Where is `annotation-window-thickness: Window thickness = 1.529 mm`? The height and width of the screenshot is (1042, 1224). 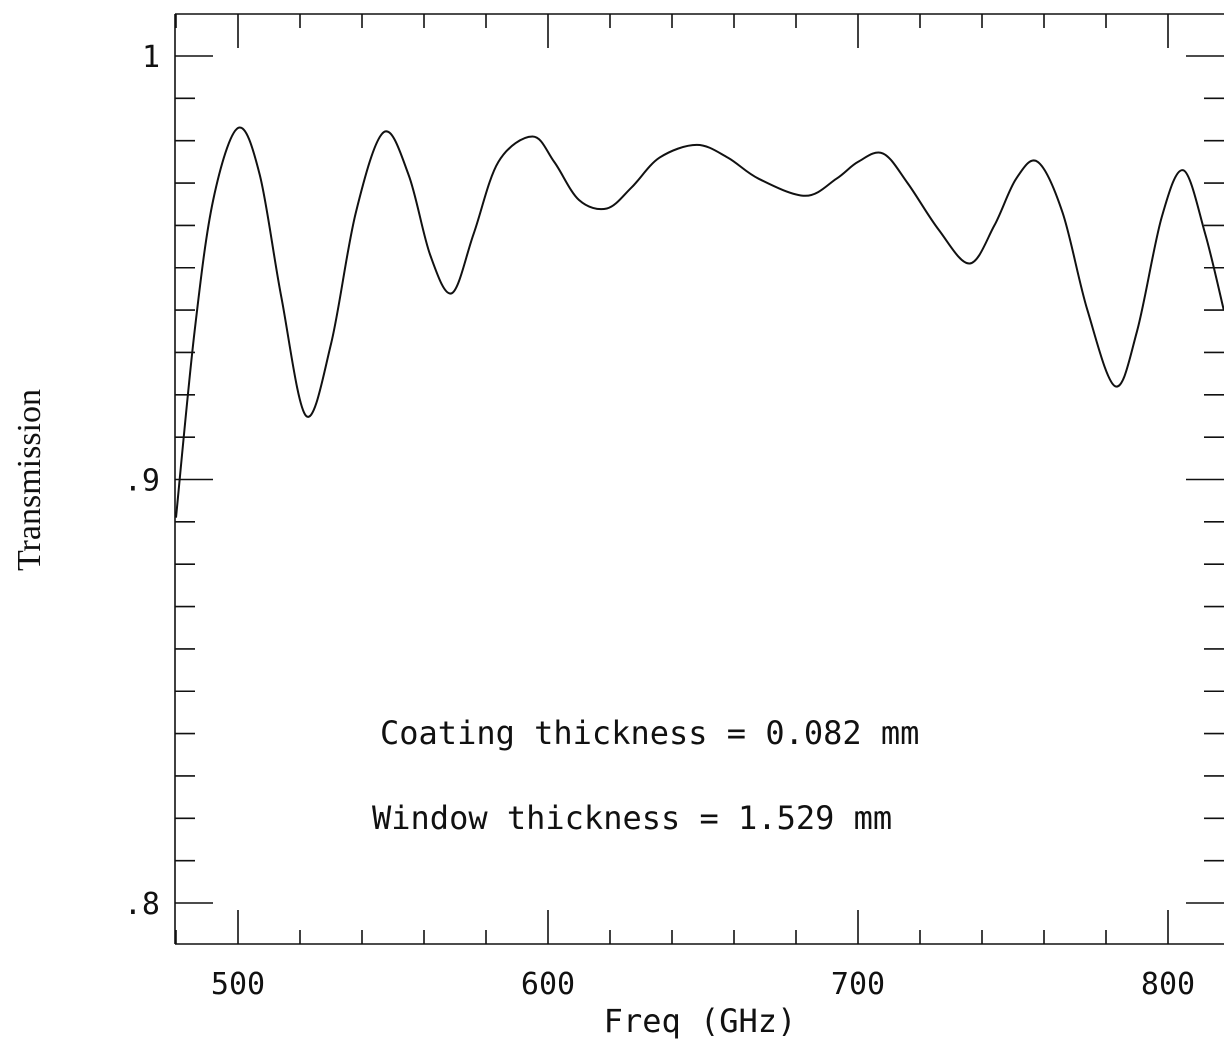 annotation-window-thickness: Window thickness = 1.529 mm is located at coordinates (632, 818).